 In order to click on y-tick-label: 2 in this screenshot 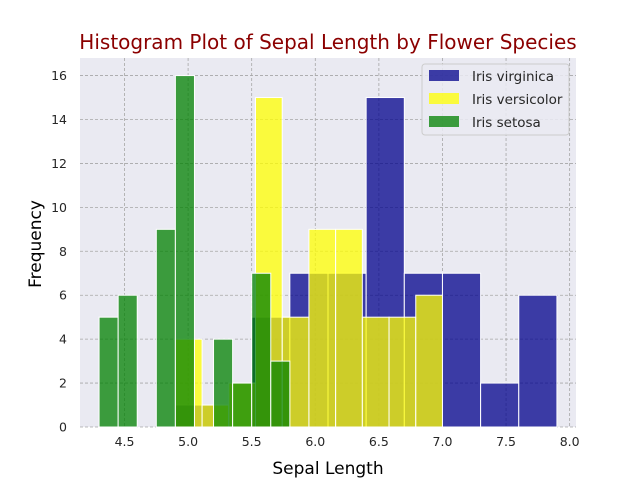, I will do `click(63, 383)`.